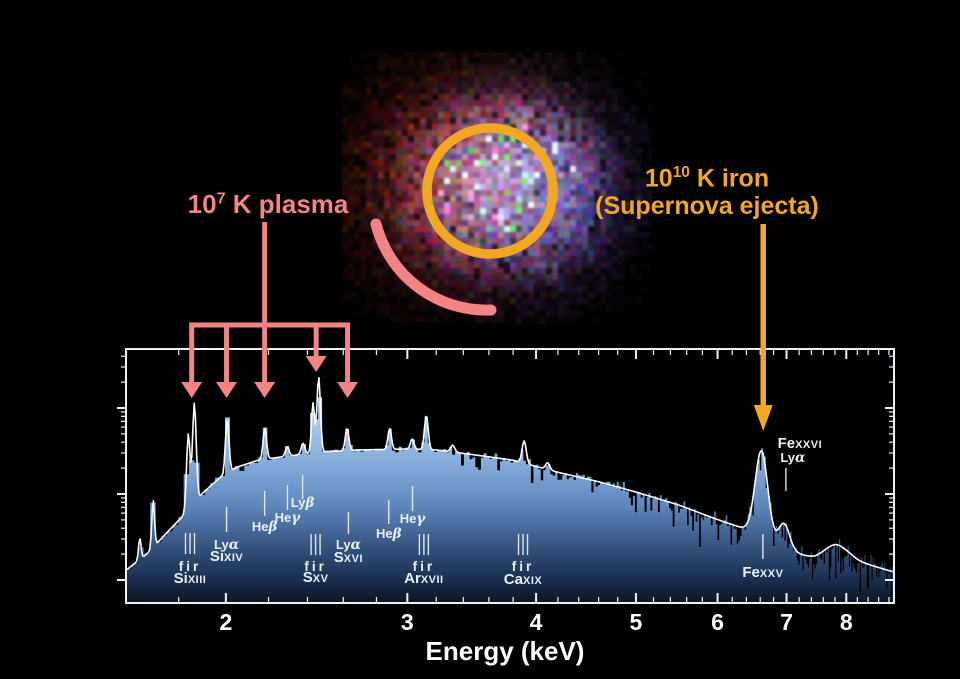  I want to click on svg-text: 6, so click(717, 622).